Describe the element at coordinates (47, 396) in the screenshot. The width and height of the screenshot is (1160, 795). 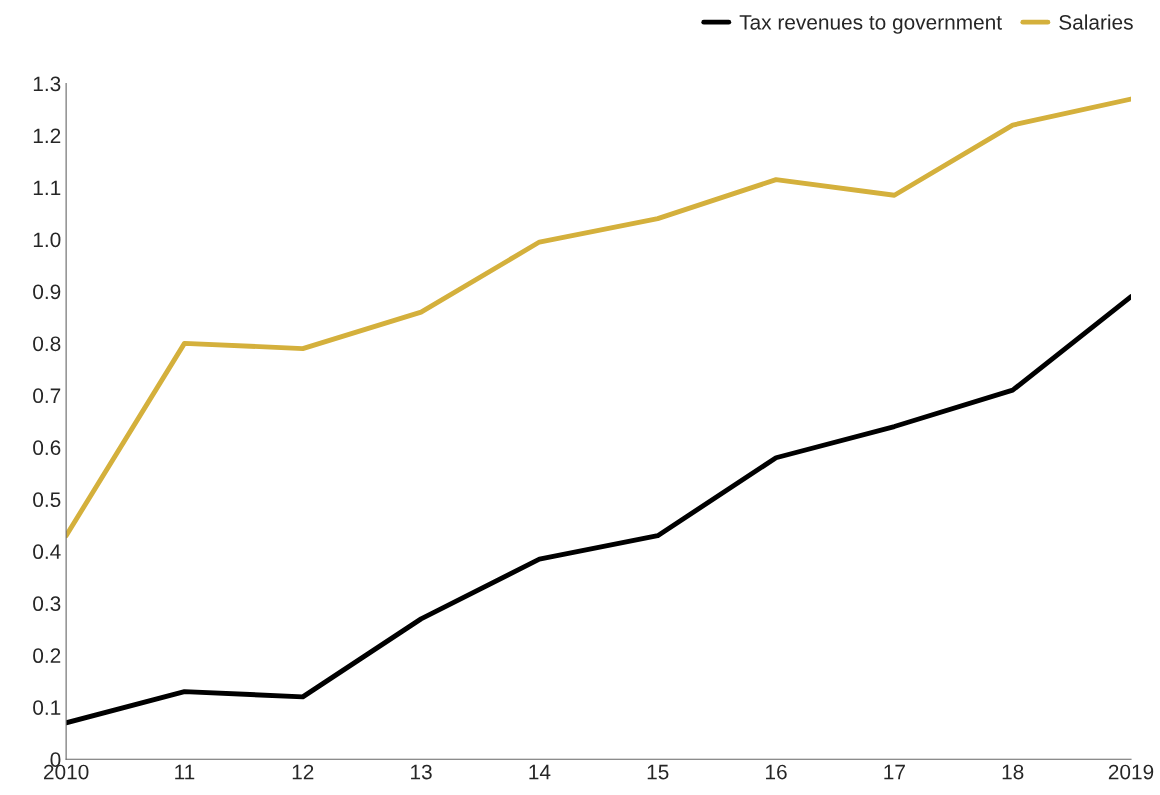
I see `y-tick-label: 0.7` at that location.